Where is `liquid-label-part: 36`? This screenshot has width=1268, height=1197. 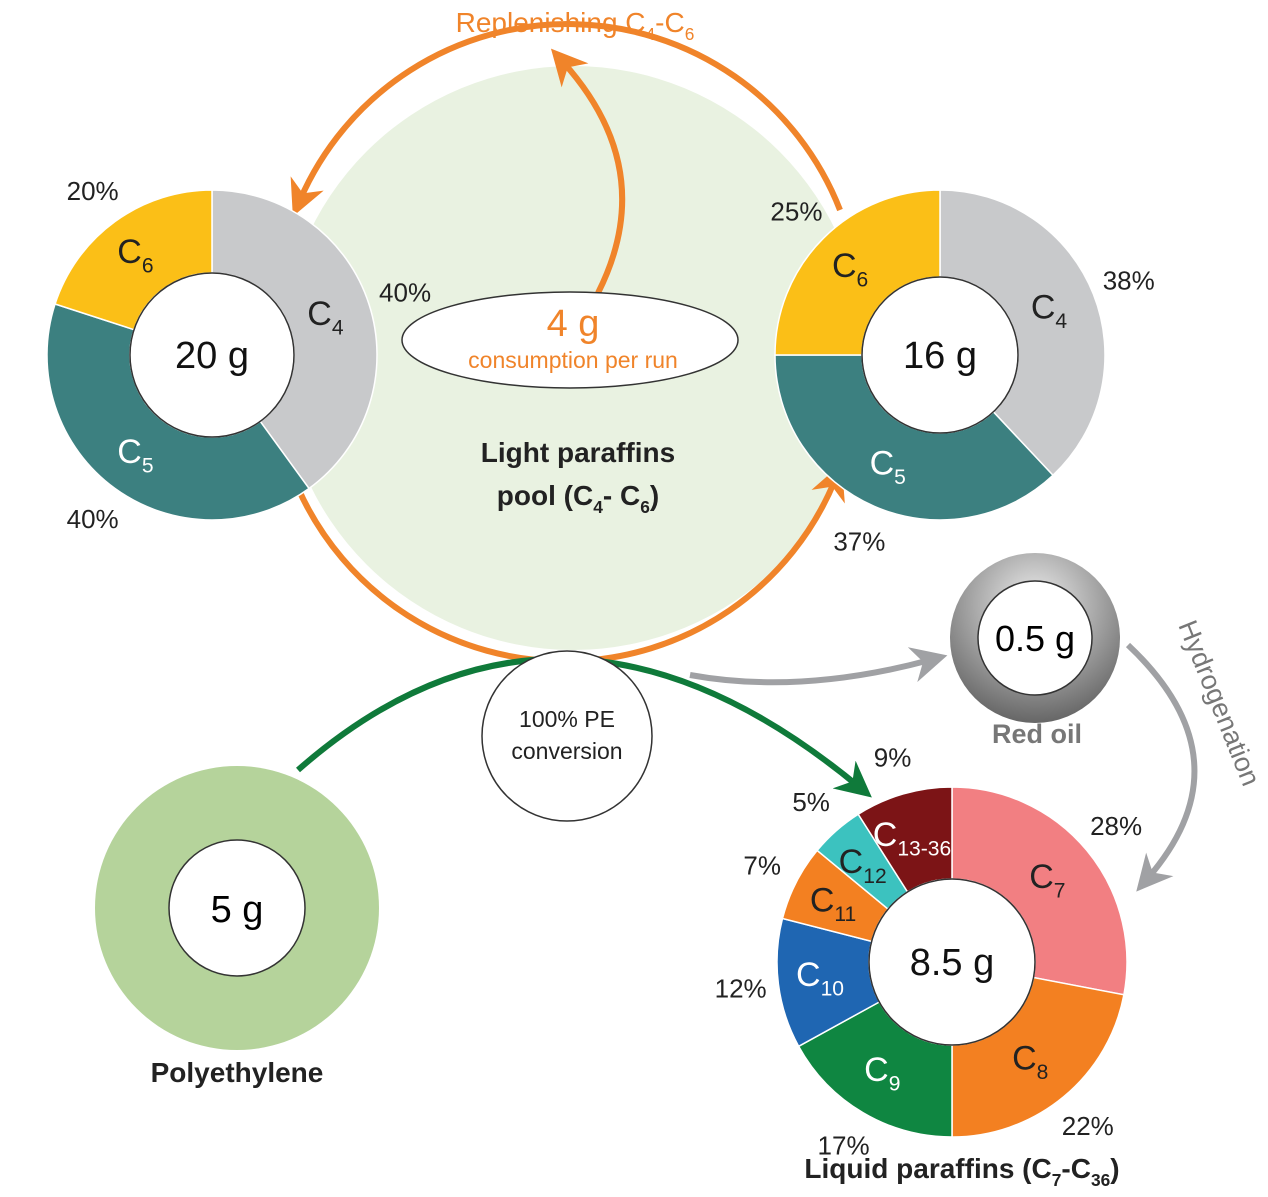 liquid-label-part: 36 is located at coordinates (1101, 1180).